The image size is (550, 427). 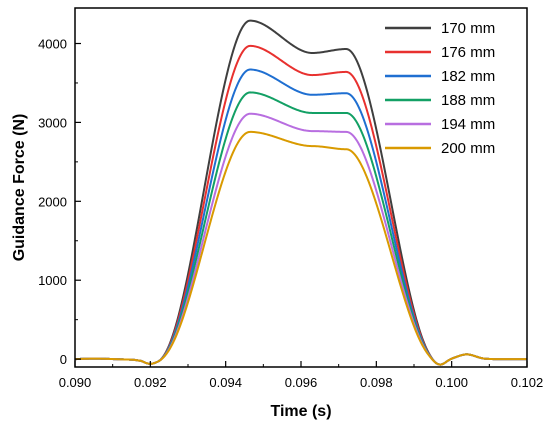 I want to click on x-tick-label: 0.100, so click(x=451, y=382).